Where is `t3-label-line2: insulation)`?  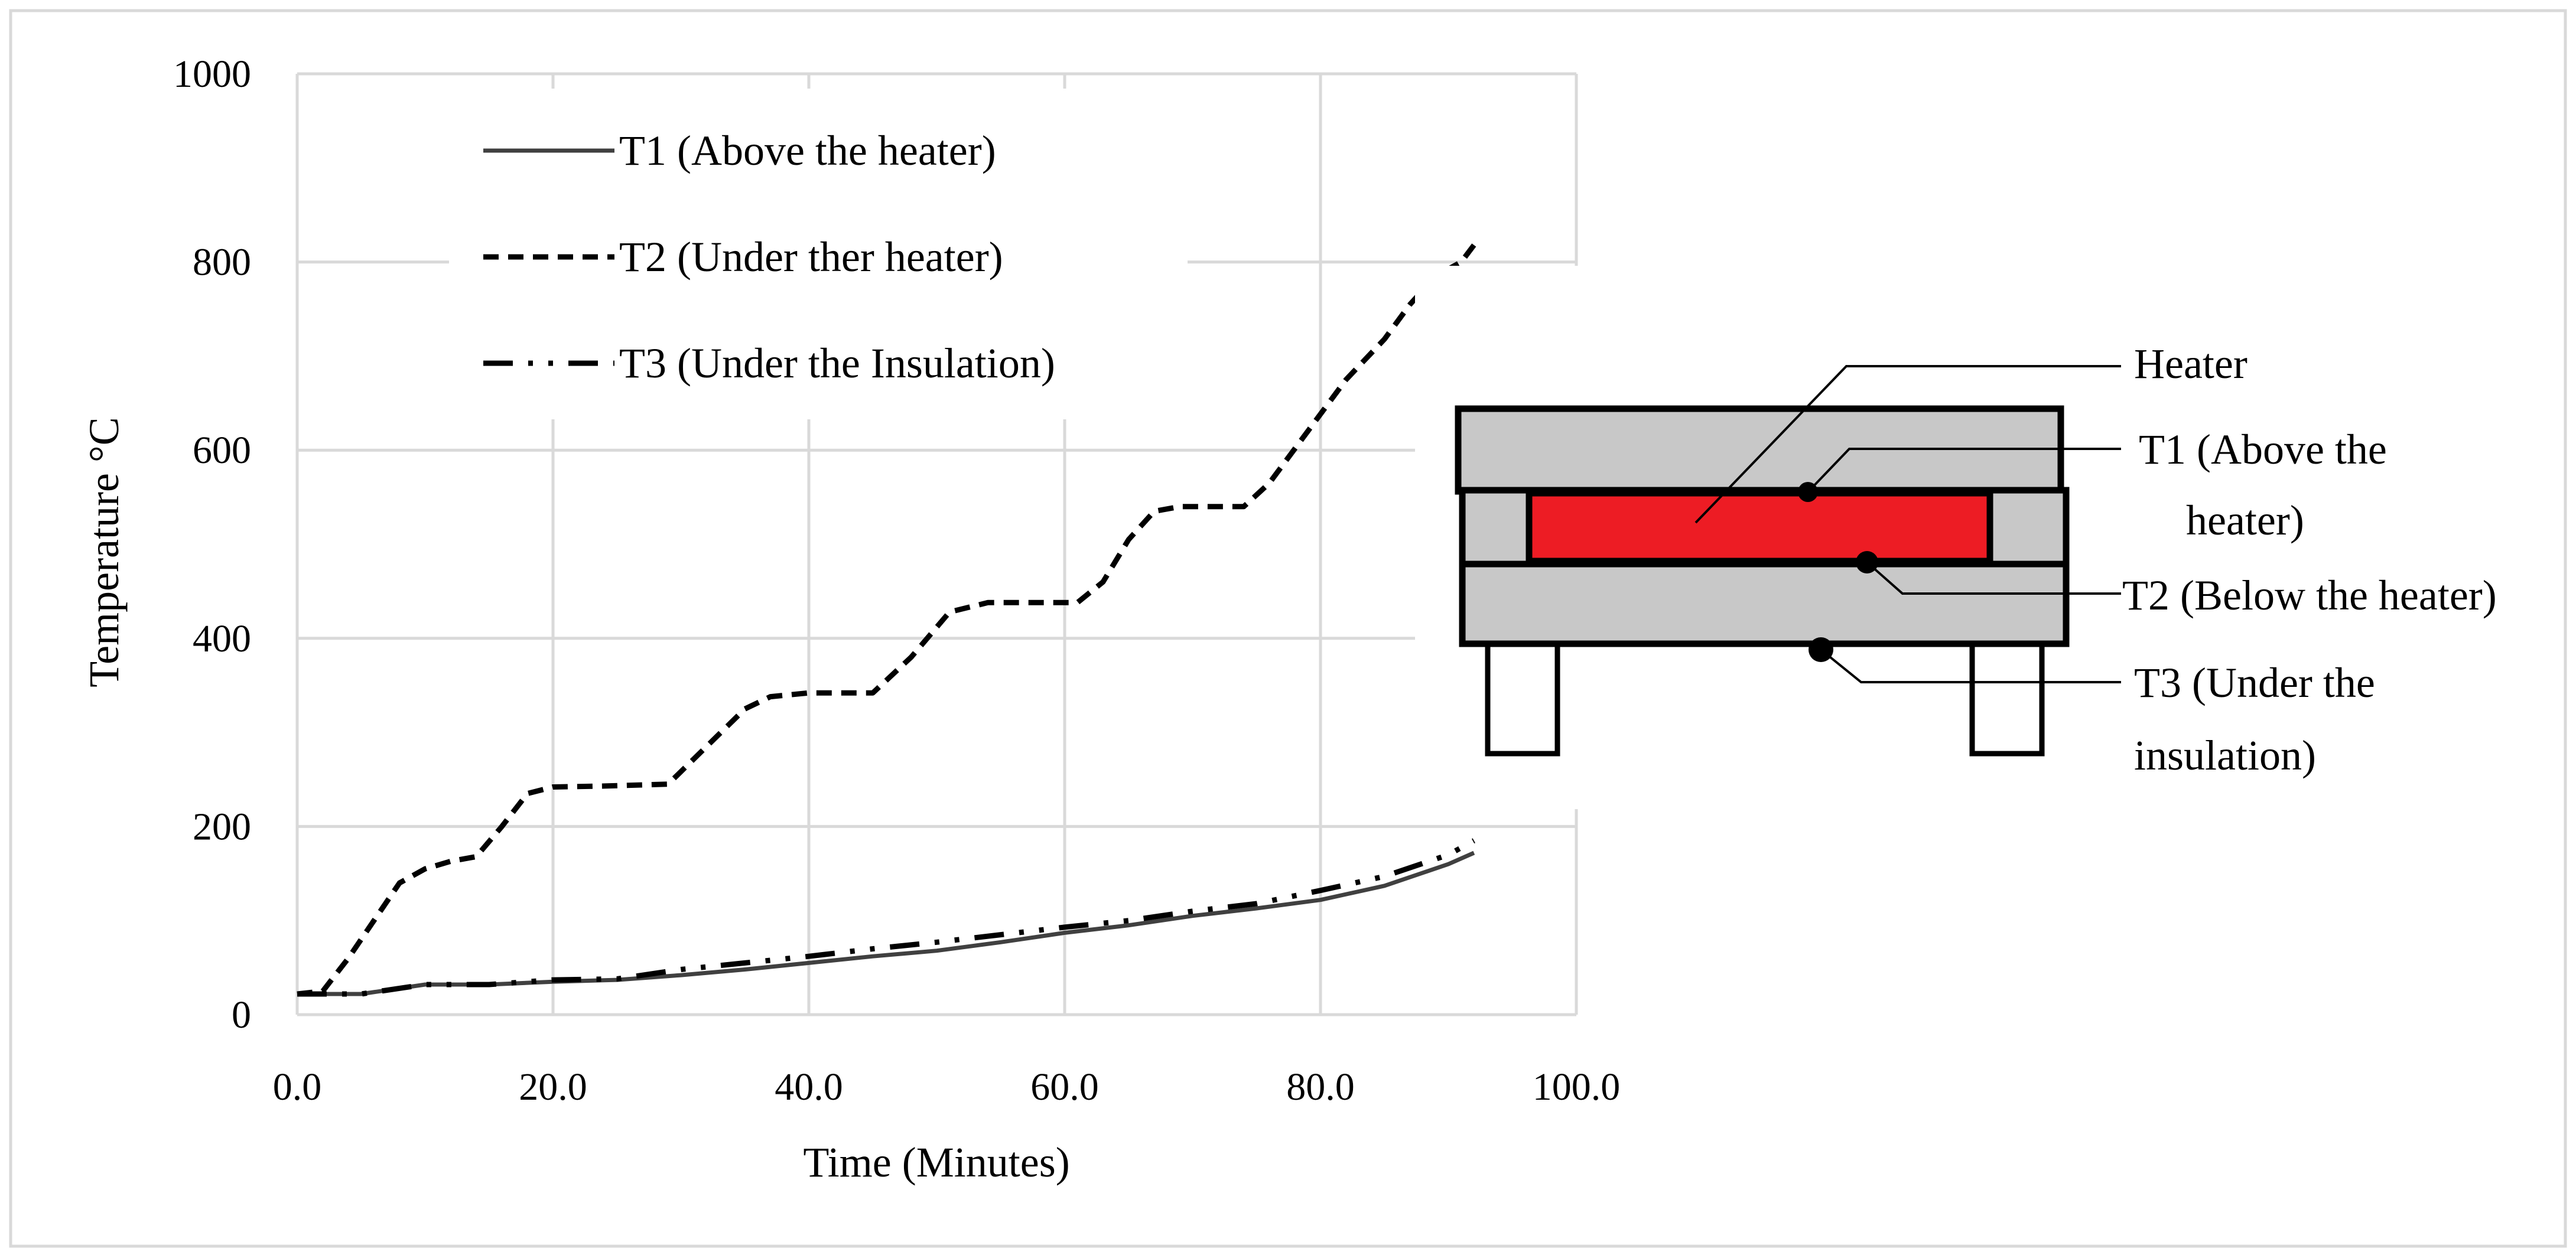
t3-label-line2: insulation) is located at coordinates (2225, 755).